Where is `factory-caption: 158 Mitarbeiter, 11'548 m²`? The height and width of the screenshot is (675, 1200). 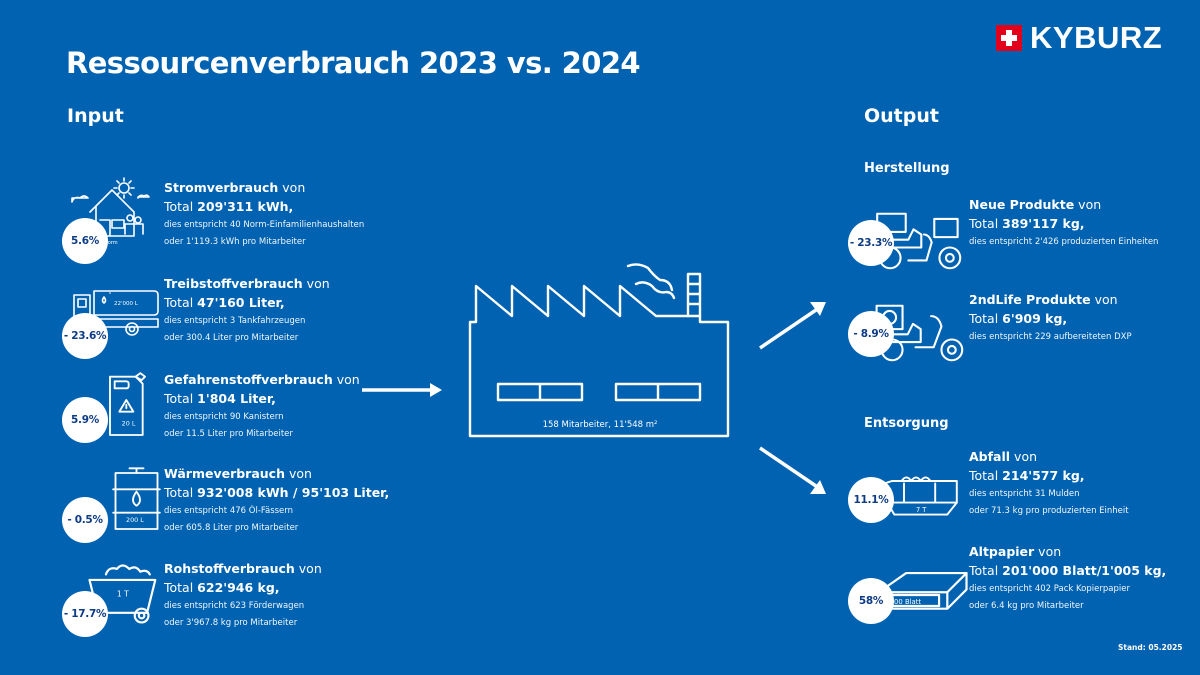 factory-caption: 158 Mitarbeiter, 11'548 m² is located at coordinates (600, 425).